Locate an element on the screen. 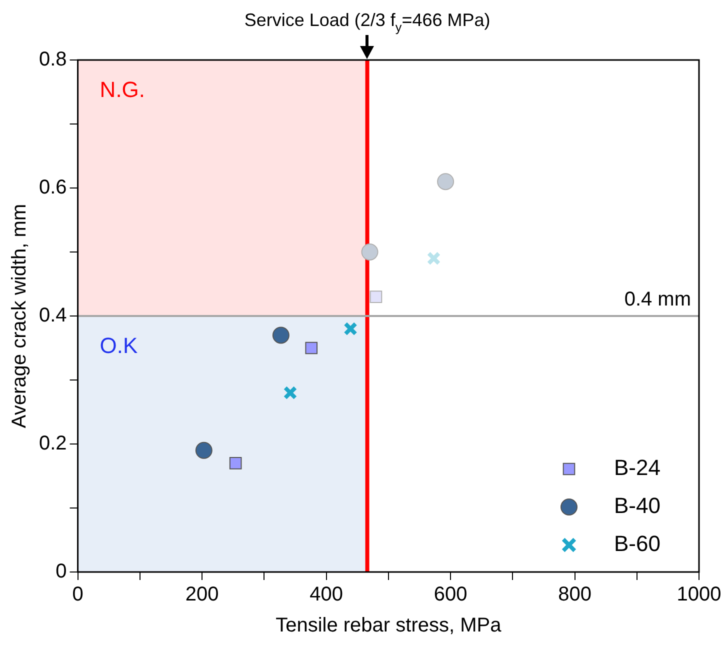 Image resolution: width=727 pixels, height=652 pixels. x-tick-label: 1000 is located at coordinates (699, 595).